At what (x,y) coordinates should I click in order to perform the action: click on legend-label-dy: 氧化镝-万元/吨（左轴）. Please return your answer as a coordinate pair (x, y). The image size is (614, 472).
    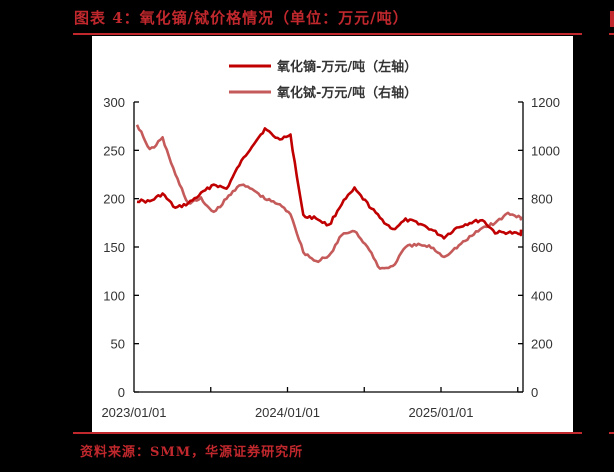
    Looking at the image, I should click on (346, 67).